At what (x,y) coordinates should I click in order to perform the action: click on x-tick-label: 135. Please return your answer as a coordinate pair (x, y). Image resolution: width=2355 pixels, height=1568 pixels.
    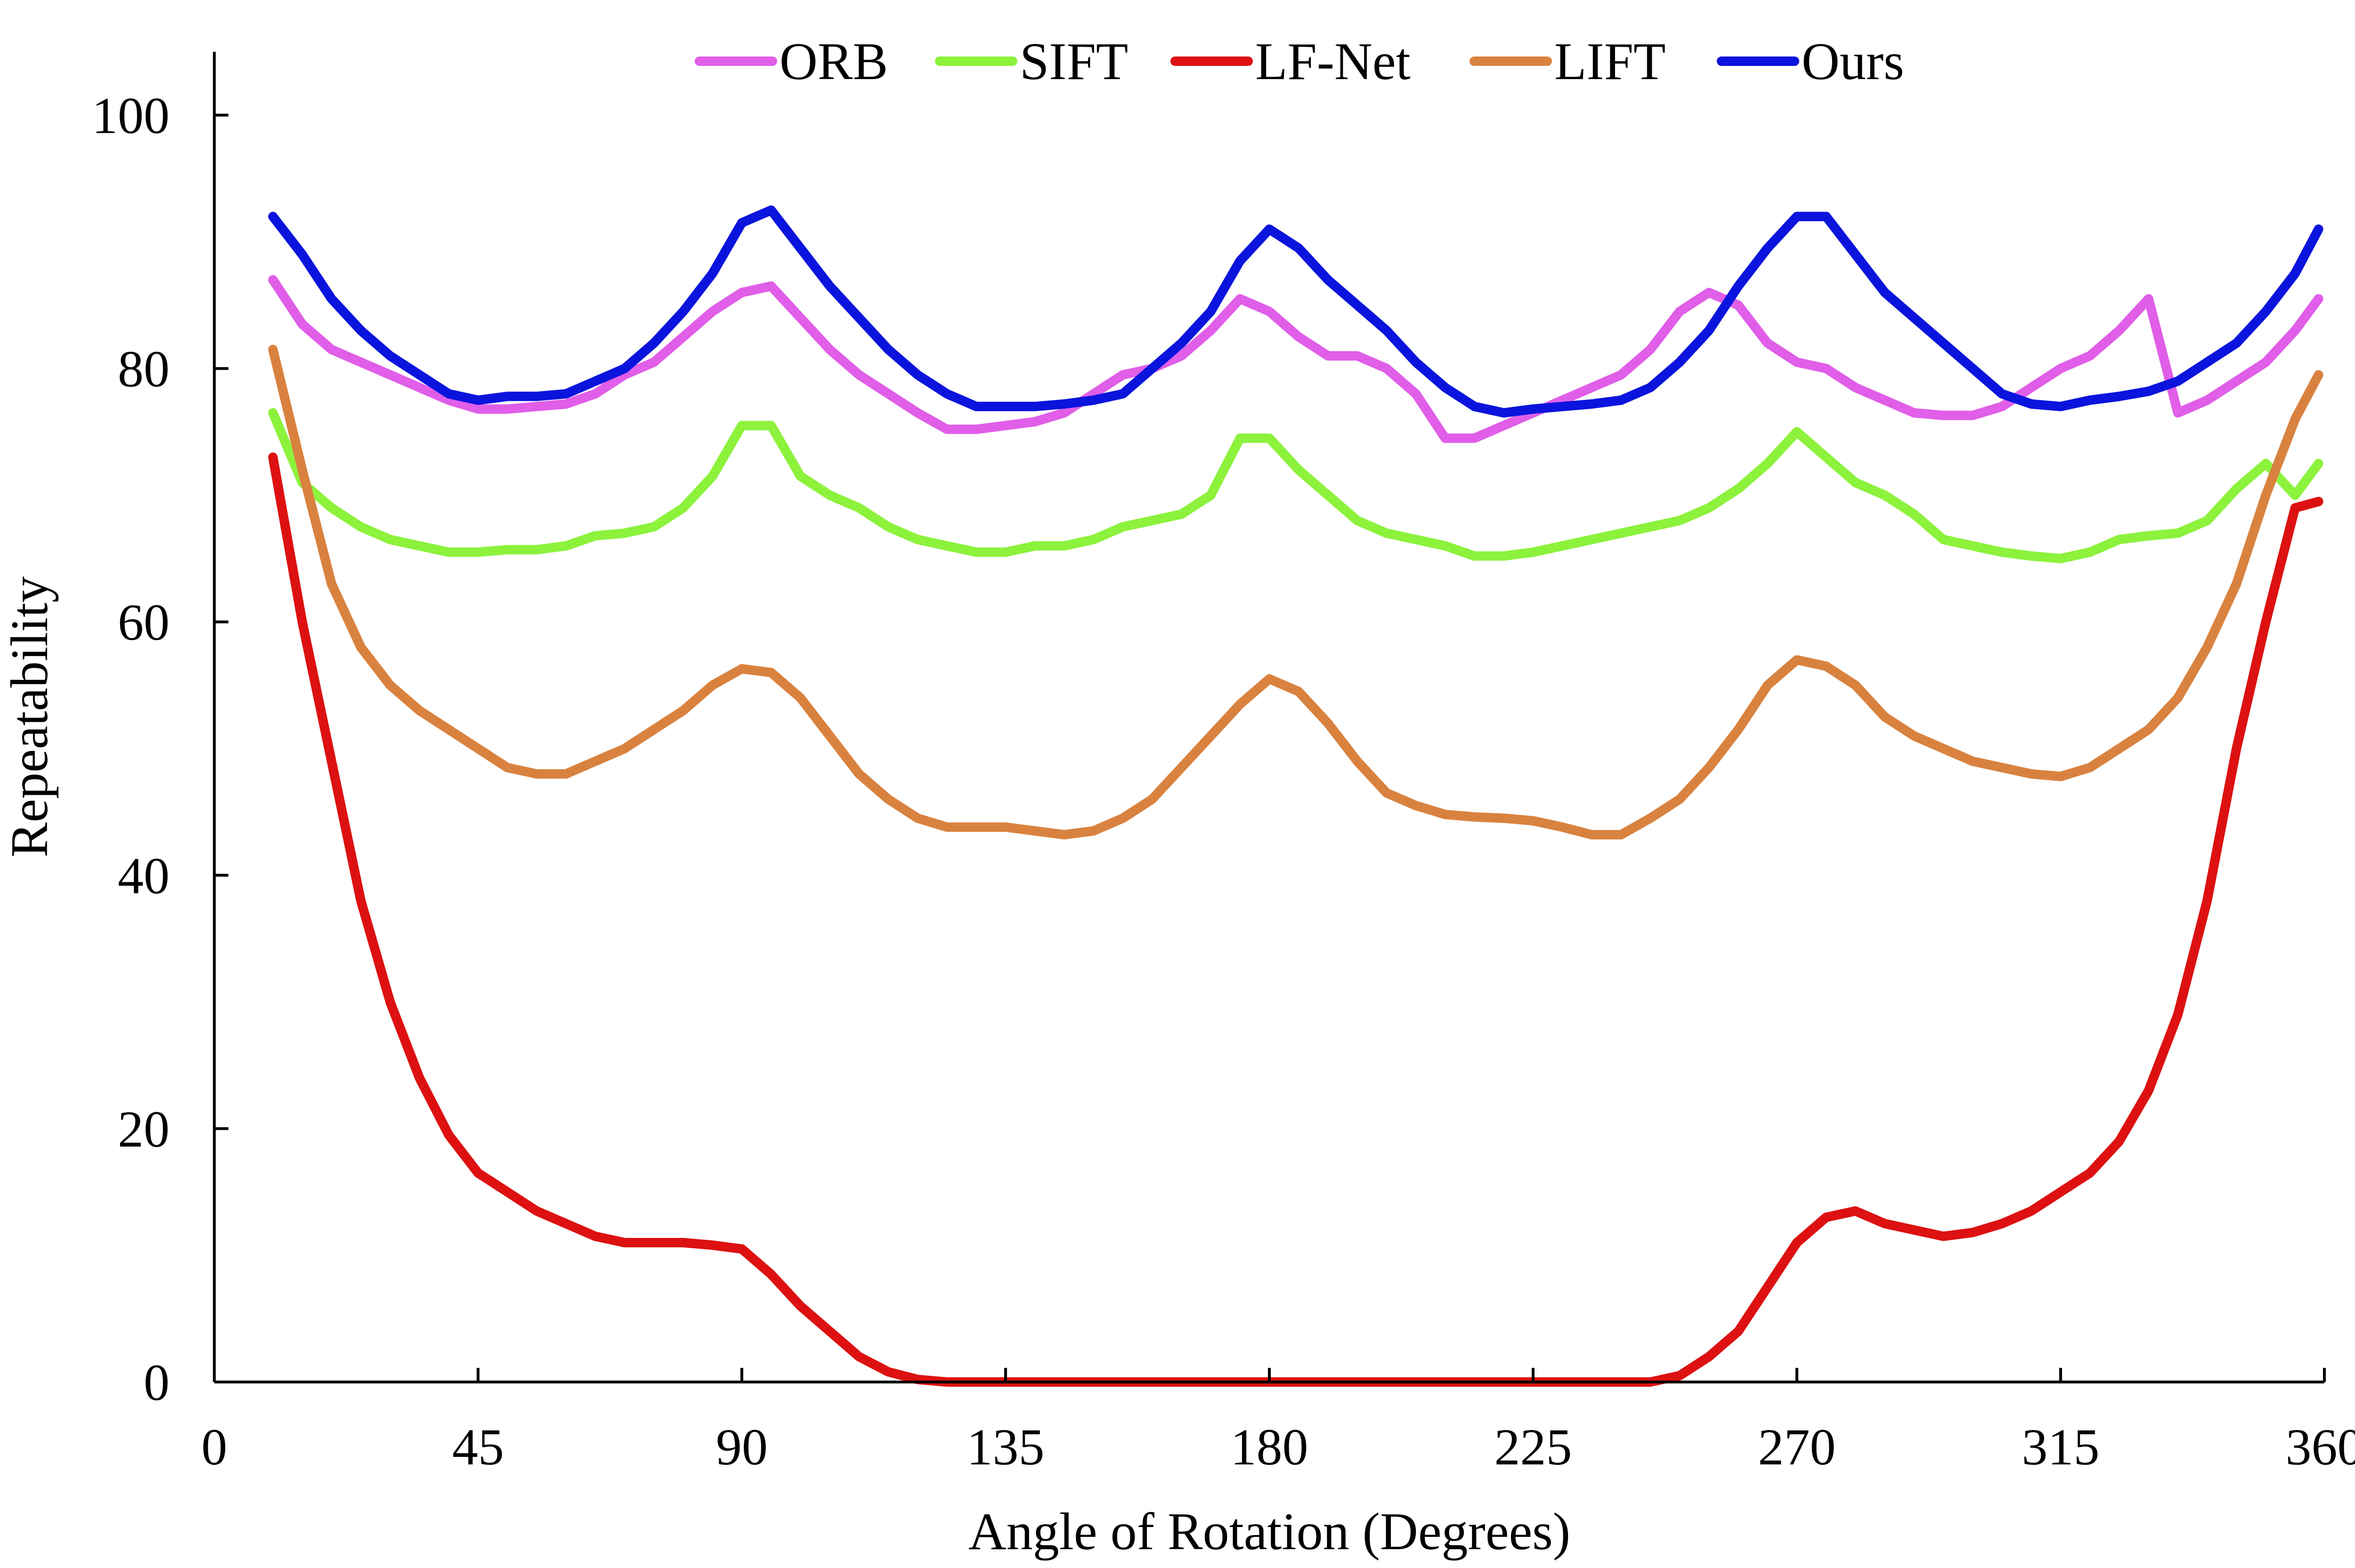
    Looking at the image, I should click on (1006, 1447).